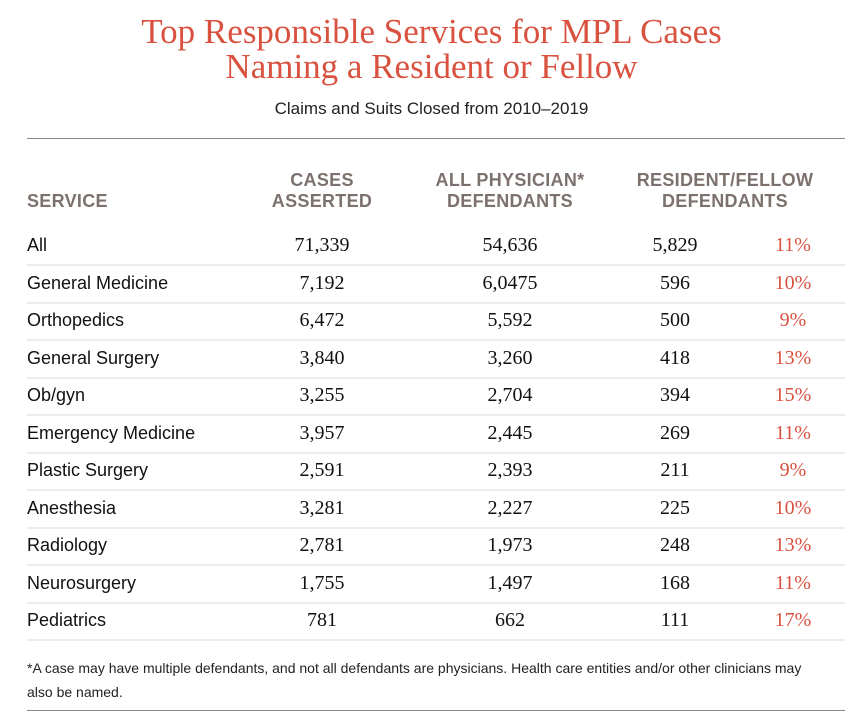 This screenshot has width=863, height=715. Describe the element at coordinates (88, 470) in the screenshot. I see `service-cell: Plastic Surgery` at that location.